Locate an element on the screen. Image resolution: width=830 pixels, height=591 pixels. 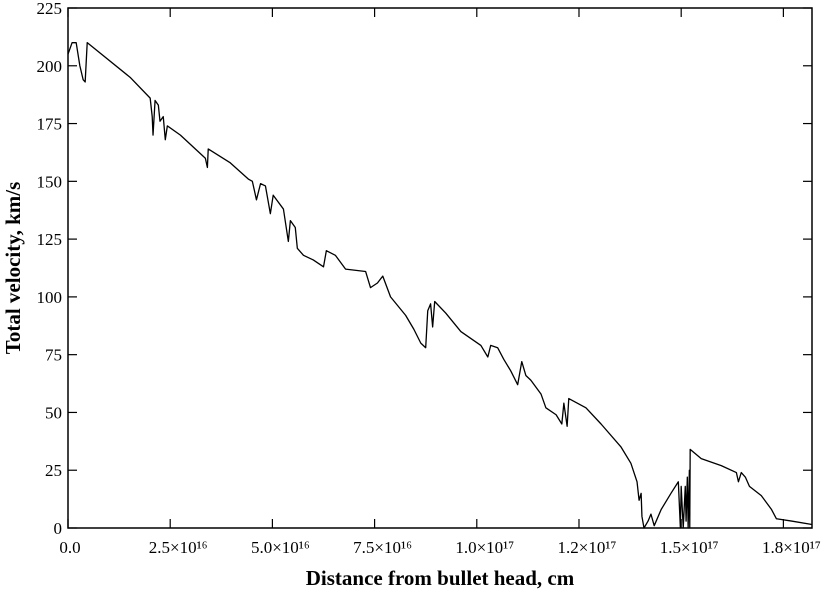
y-axis-label: Total velocity, km/s is located at coordinates (13, 268).